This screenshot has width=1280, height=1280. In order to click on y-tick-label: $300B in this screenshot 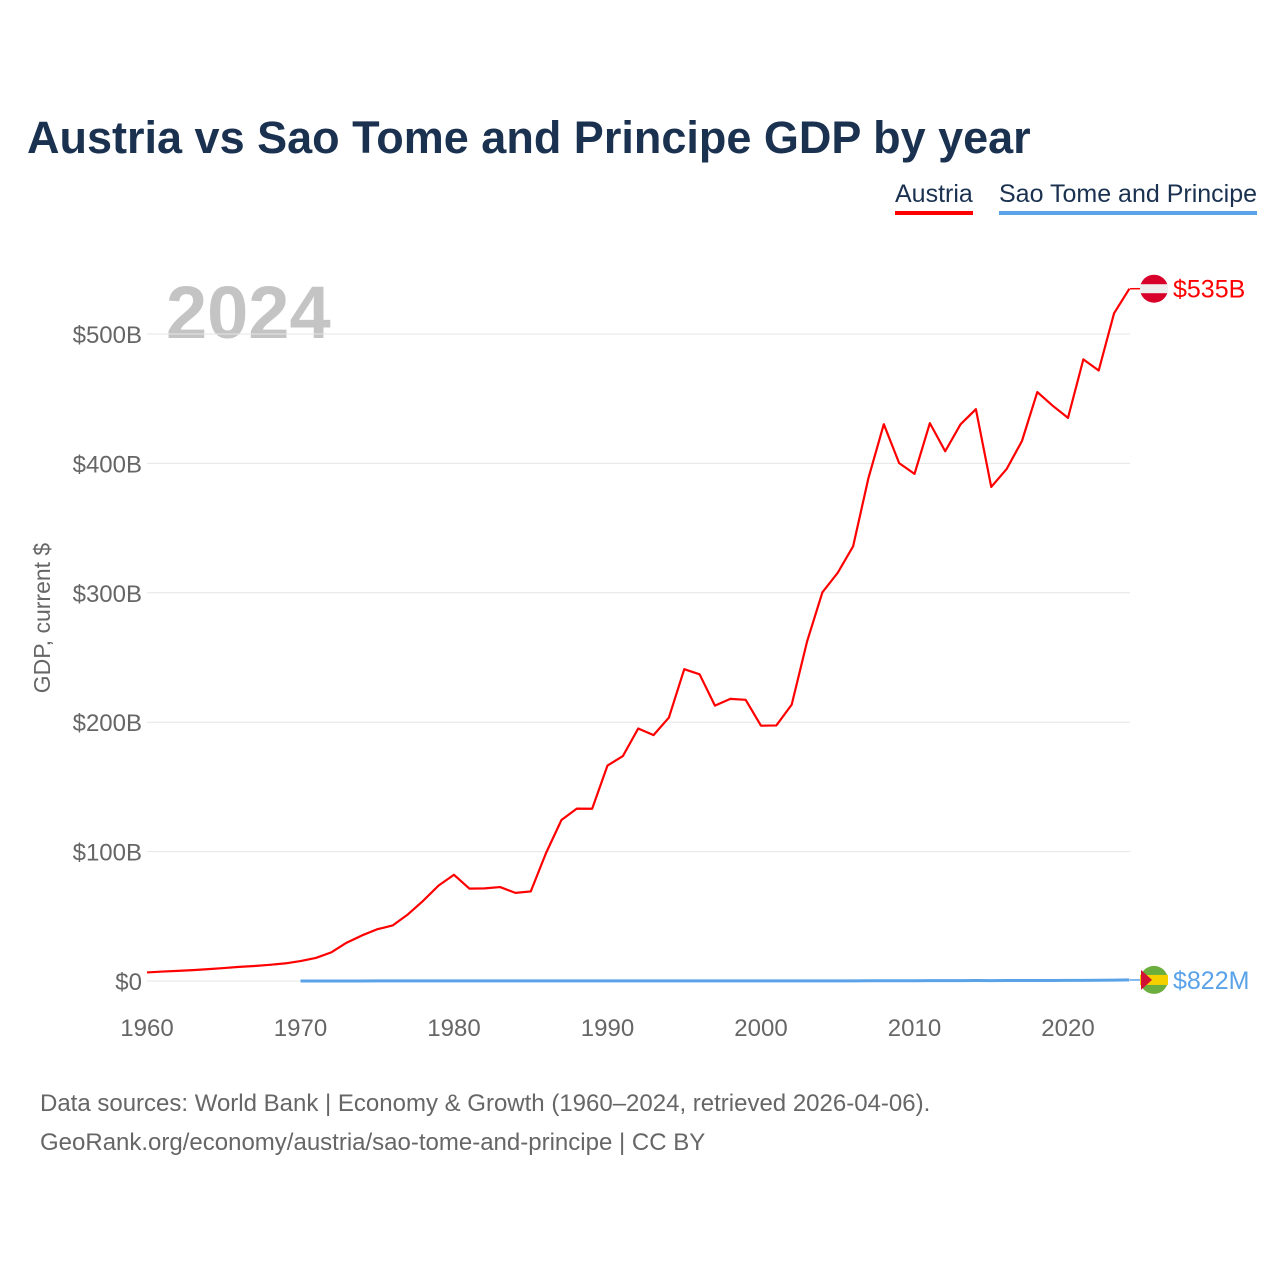, I will do `click(107, 594)`.